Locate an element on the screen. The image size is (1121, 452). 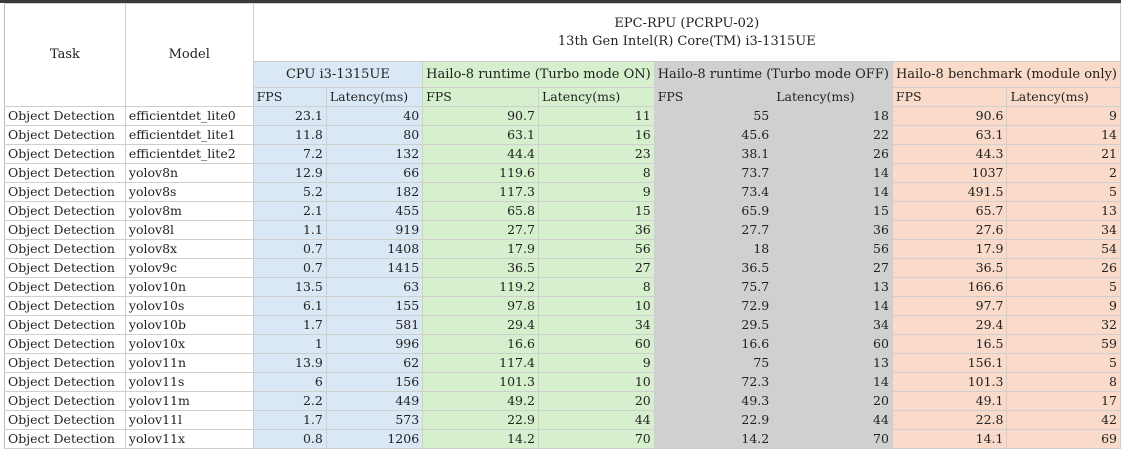
turbo-on-fps-header: FPS is located at coordinates (480, 97).